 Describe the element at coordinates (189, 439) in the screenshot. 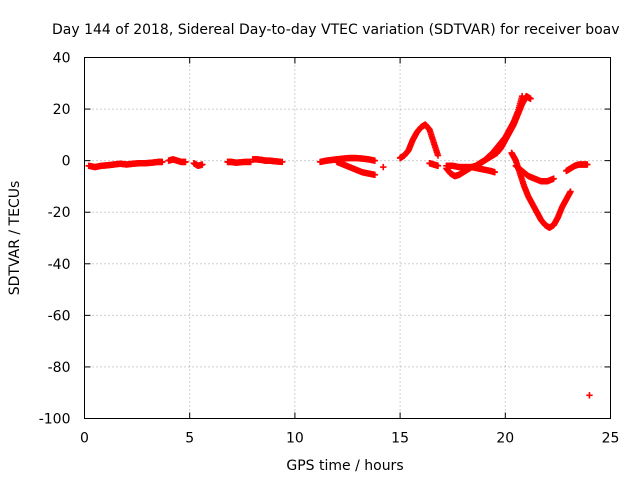

I see `x-tick-label: 5` at that location.